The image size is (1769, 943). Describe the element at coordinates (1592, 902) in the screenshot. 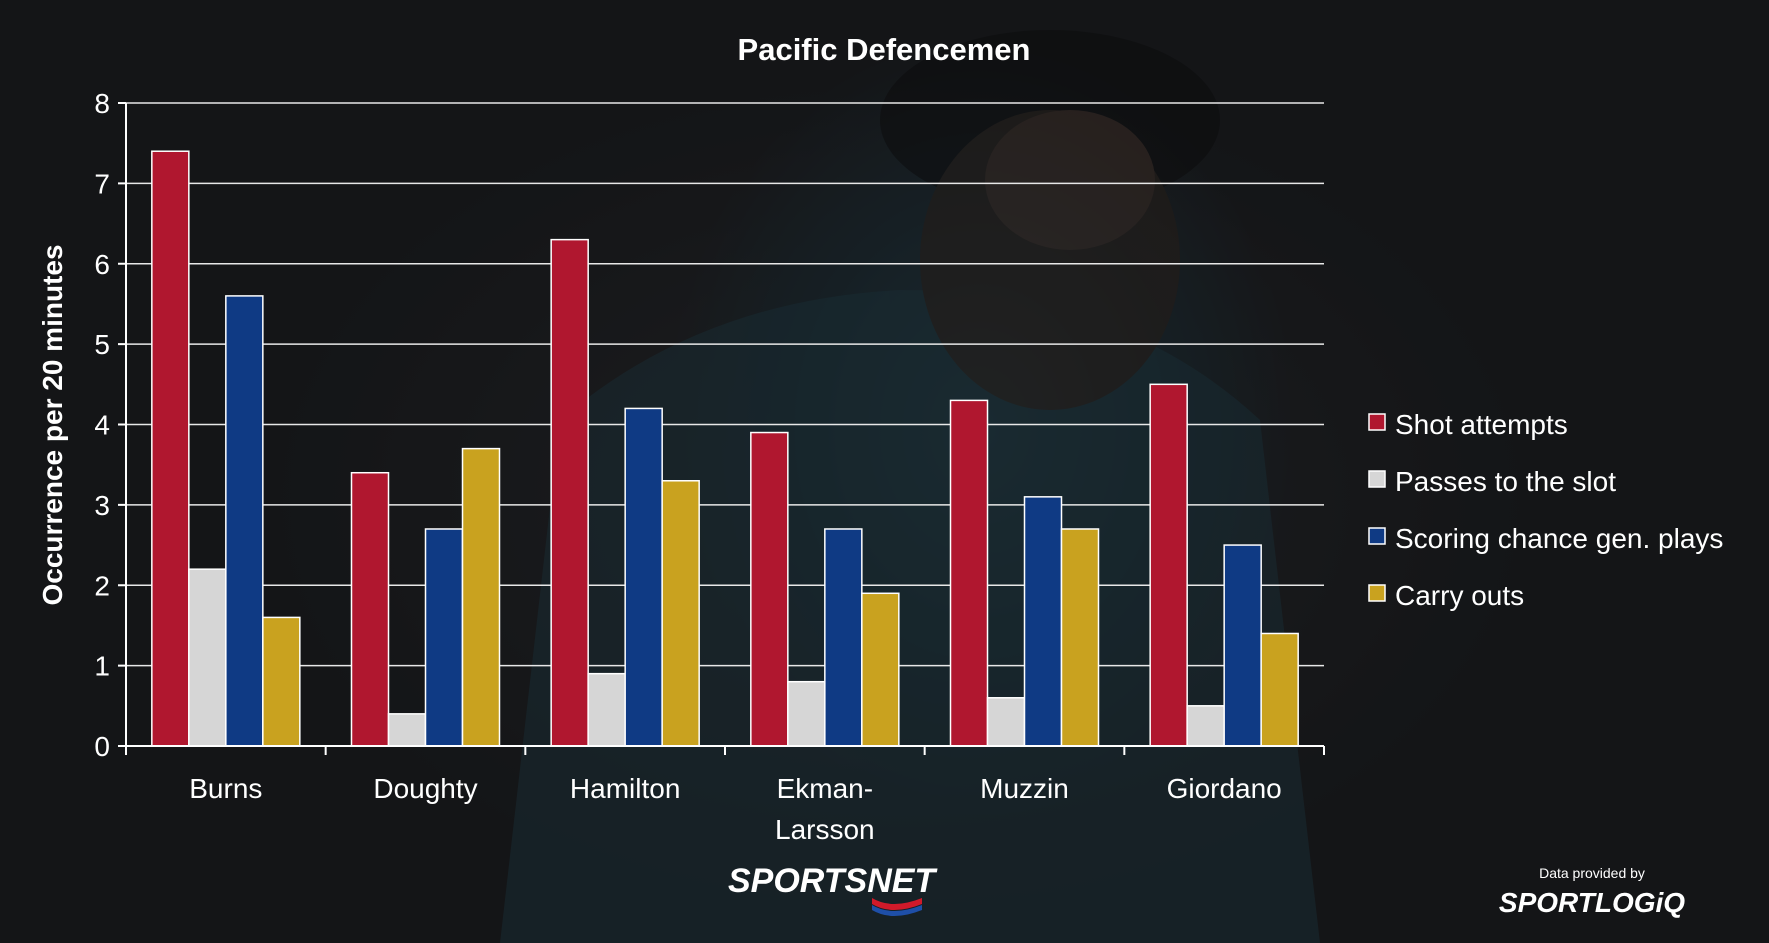

I see `sportlogiq-wordmark: SPORTLOGiQ` at that location.